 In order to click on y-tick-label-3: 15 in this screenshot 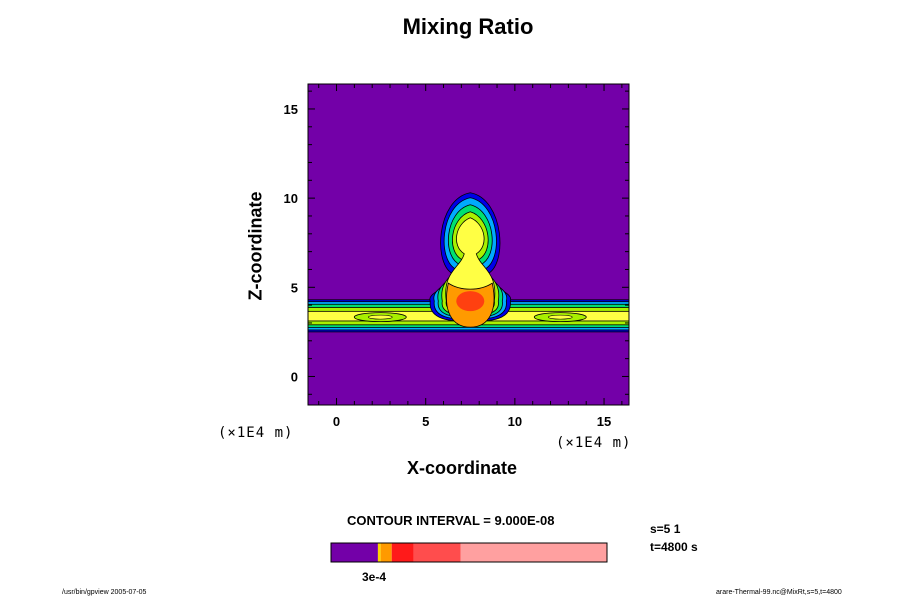, I will do `click(291, 109)`.